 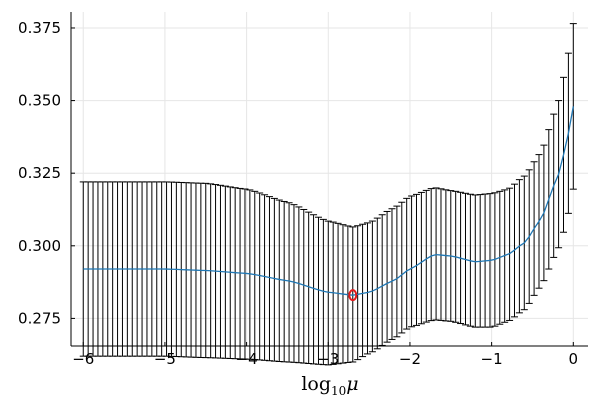 I want to click on x-axis-label-subscript: 10, so click(x=338, y=391).